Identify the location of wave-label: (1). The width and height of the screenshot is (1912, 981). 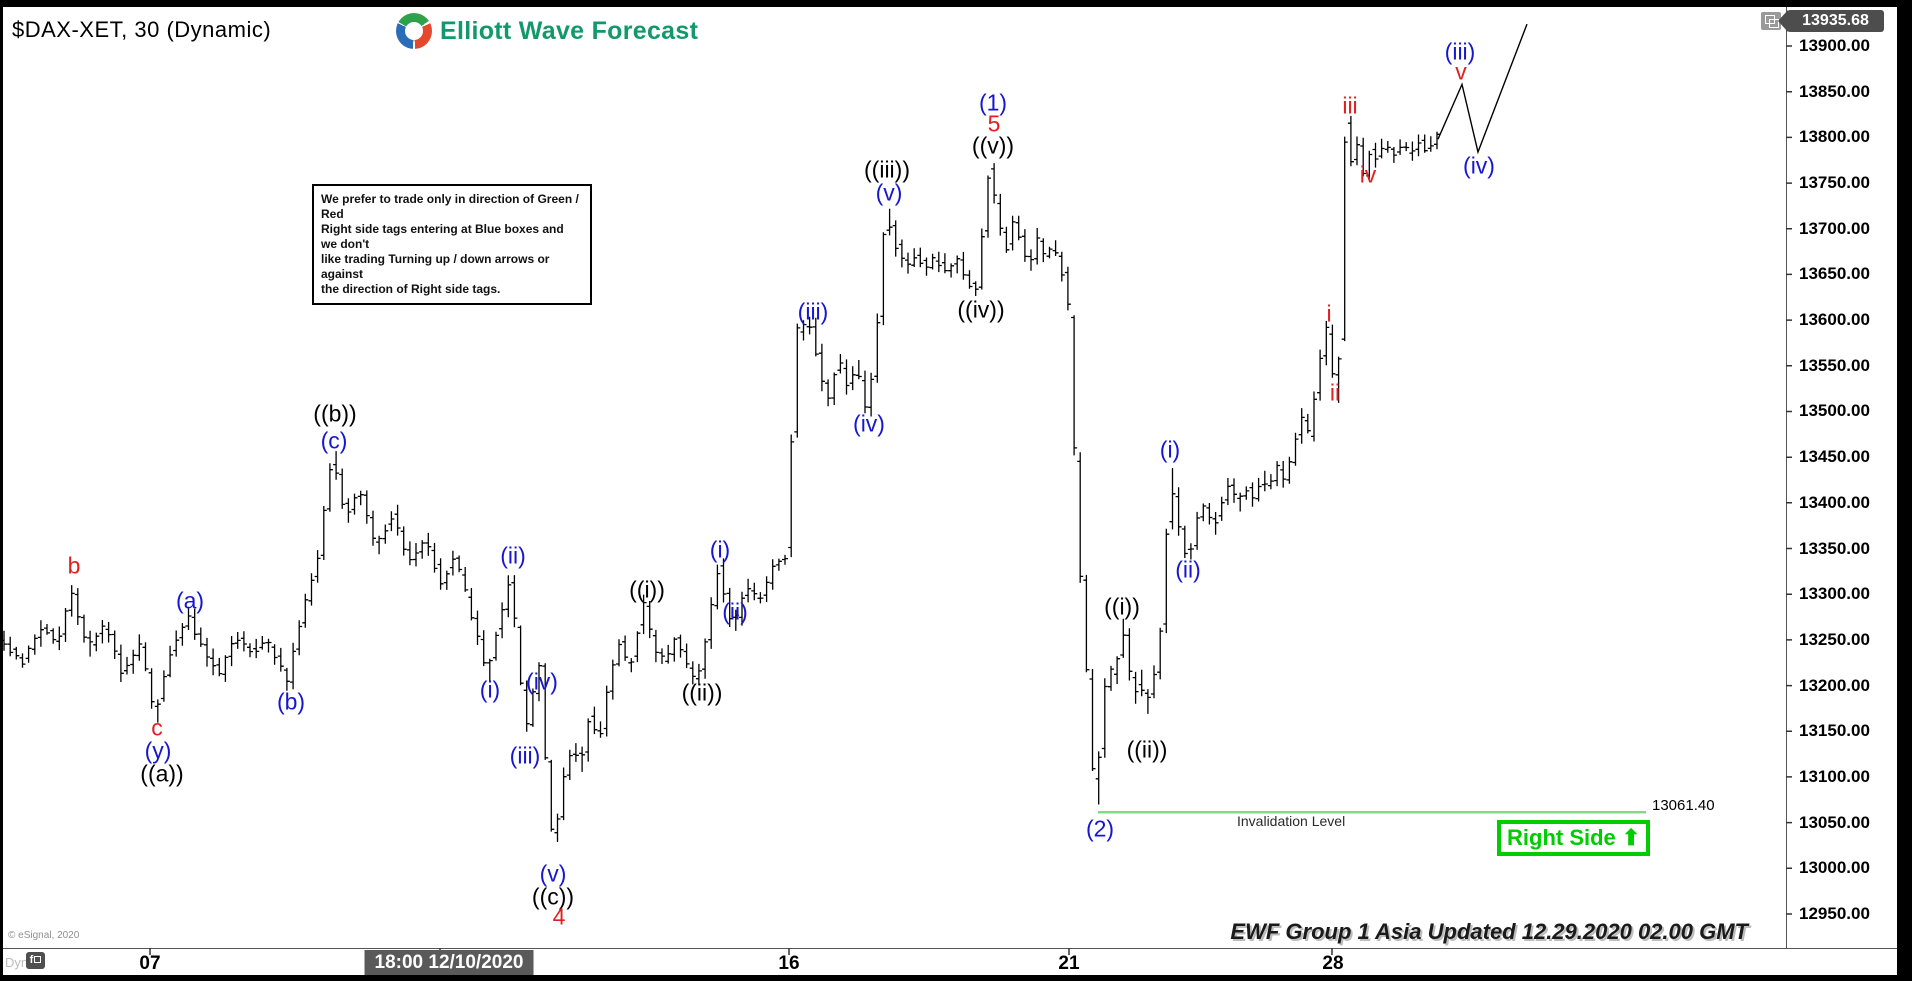
(993, 102).